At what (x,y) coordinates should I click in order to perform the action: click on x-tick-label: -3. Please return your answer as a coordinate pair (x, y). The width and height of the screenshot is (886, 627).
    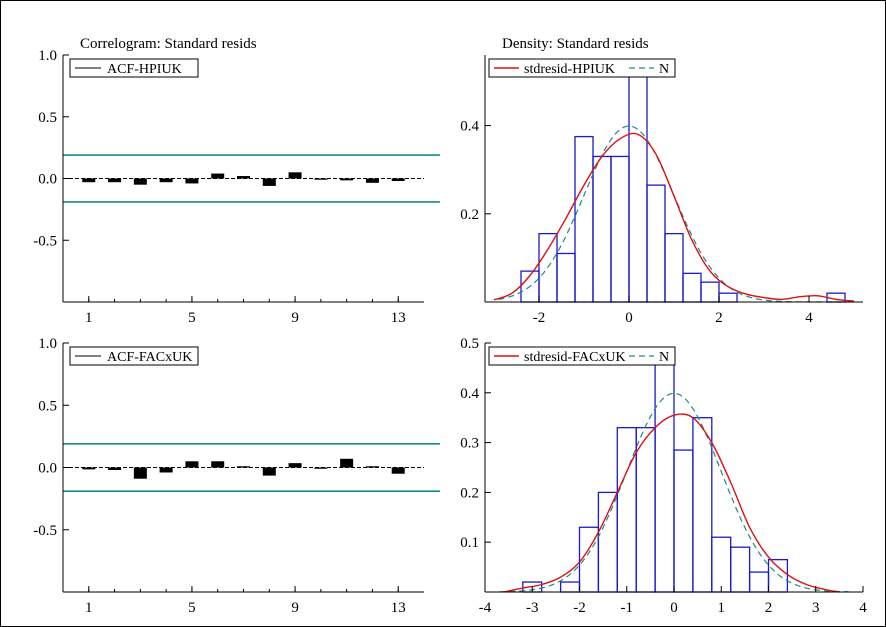
    Looking at the image, I should click on (532, 608).